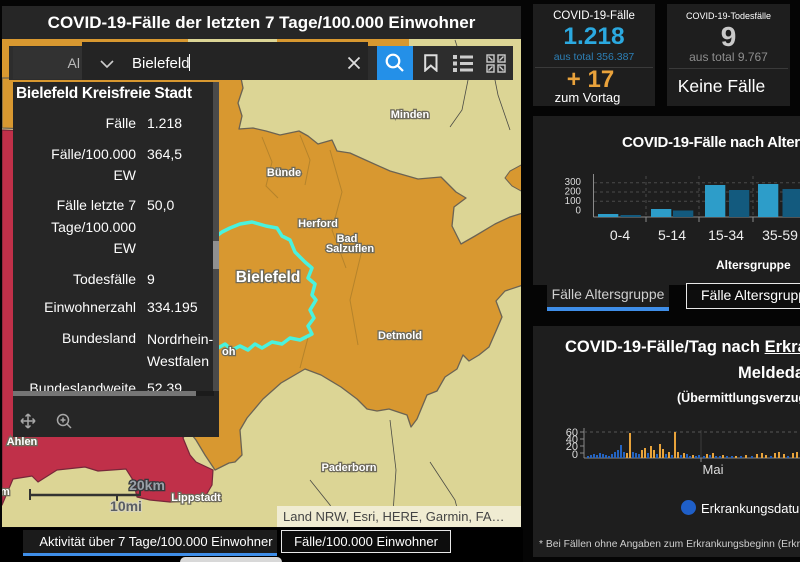 The width and height of the screenshot is (800, 562). Describe the element at coordinates (350, 249) in the screenshot. I see `svg-text: Salzuflen` at that location.